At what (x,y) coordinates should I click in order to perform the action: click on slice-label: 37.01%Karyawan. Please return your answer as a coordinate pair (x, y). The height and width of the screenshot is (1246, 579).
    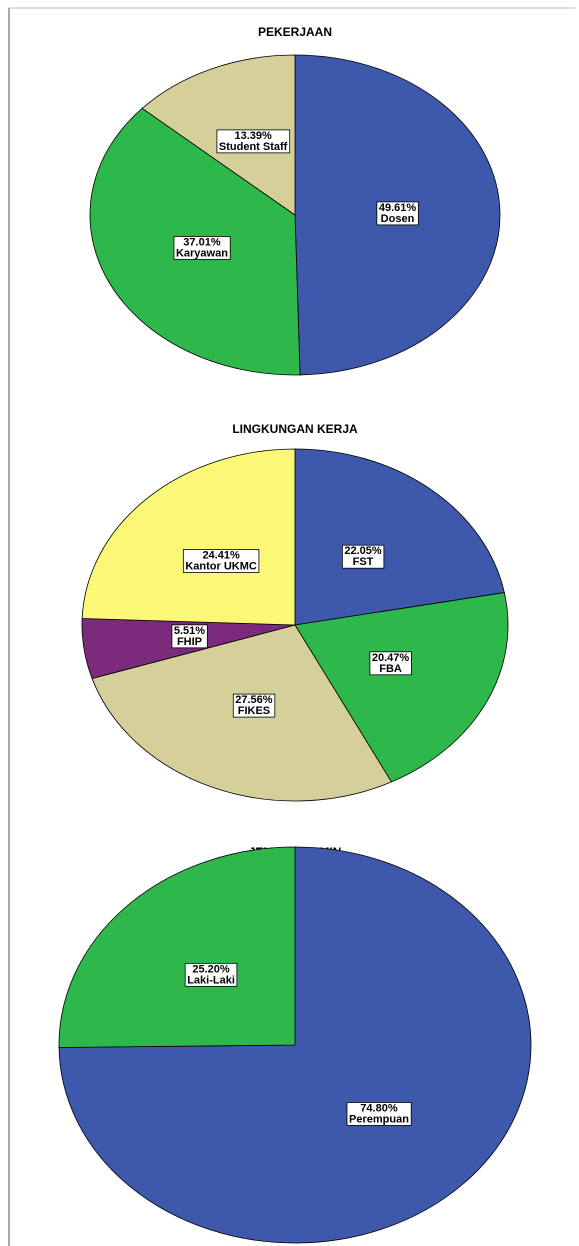
    Looking at the image, I should click on (202, 248).